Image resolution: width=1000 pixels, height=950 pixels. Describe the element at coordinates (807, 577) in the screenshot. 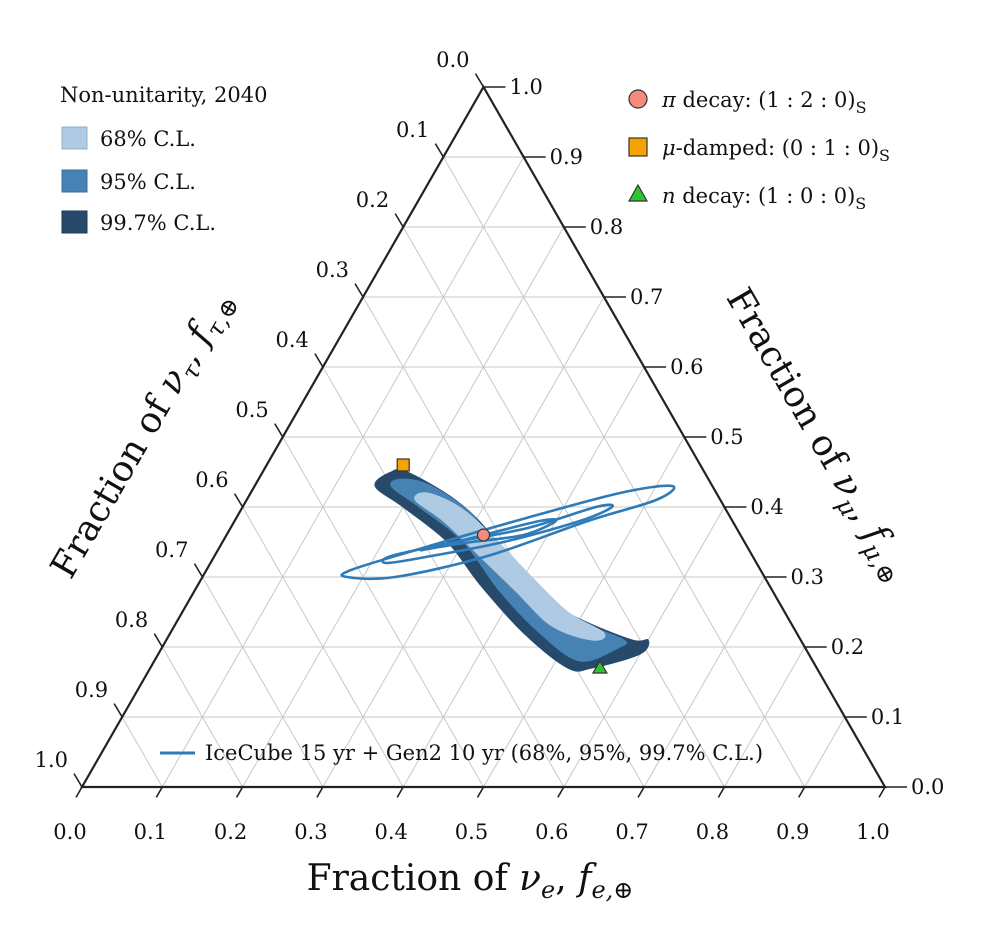

I see `tick-label-right-3: 0.3` at that location.